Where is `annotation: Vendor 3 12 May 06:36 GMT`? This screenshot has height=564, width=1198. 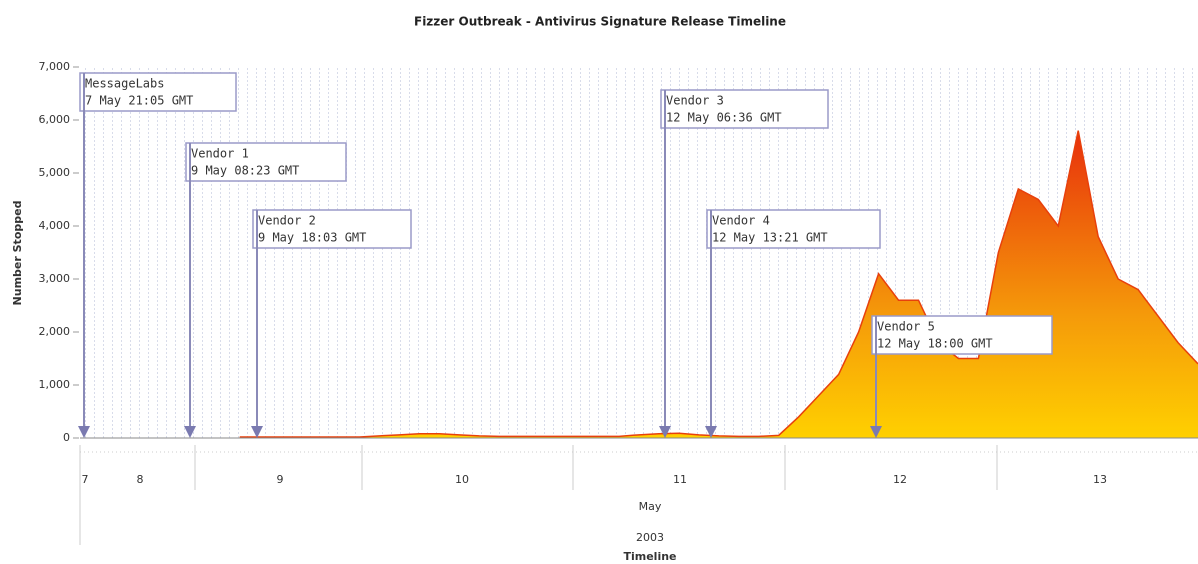 annotation: Vendor 3 12 May 06:36 GMT is located at coordinates (744, 263).